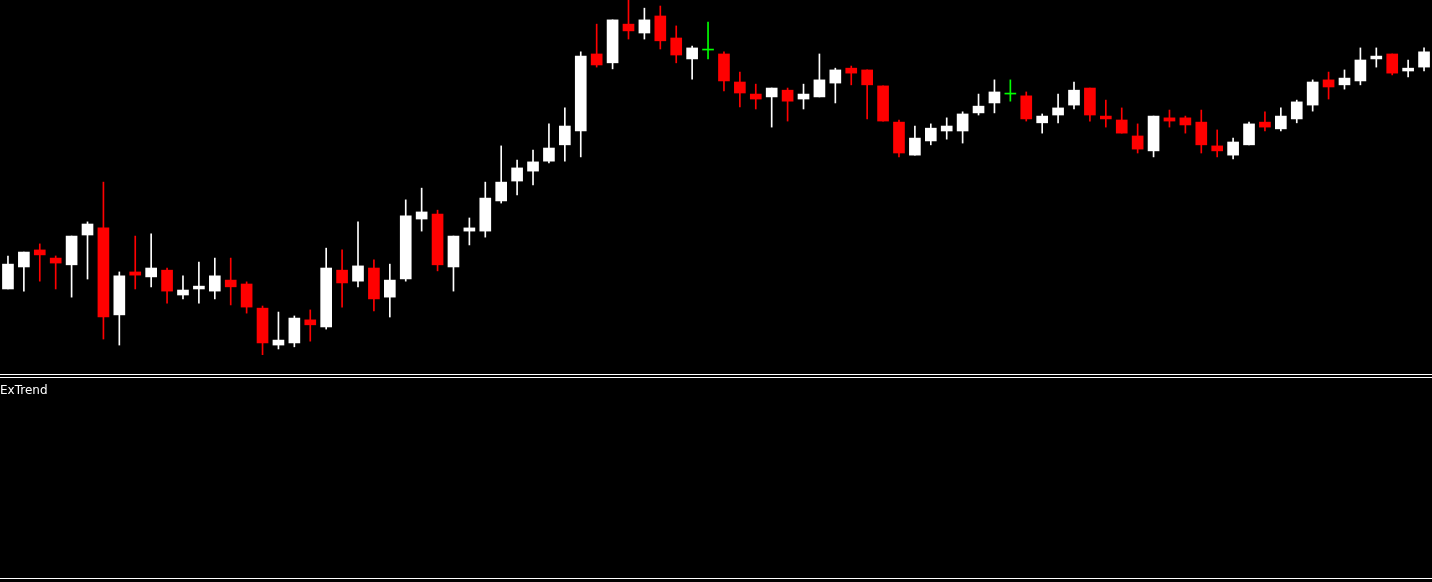 The height and width of the screenshot is (582, 1432). What do you see at coordinates (24, 390) in the screenshot?
I see `text: ExTrend` at bounding box center [24, 390].